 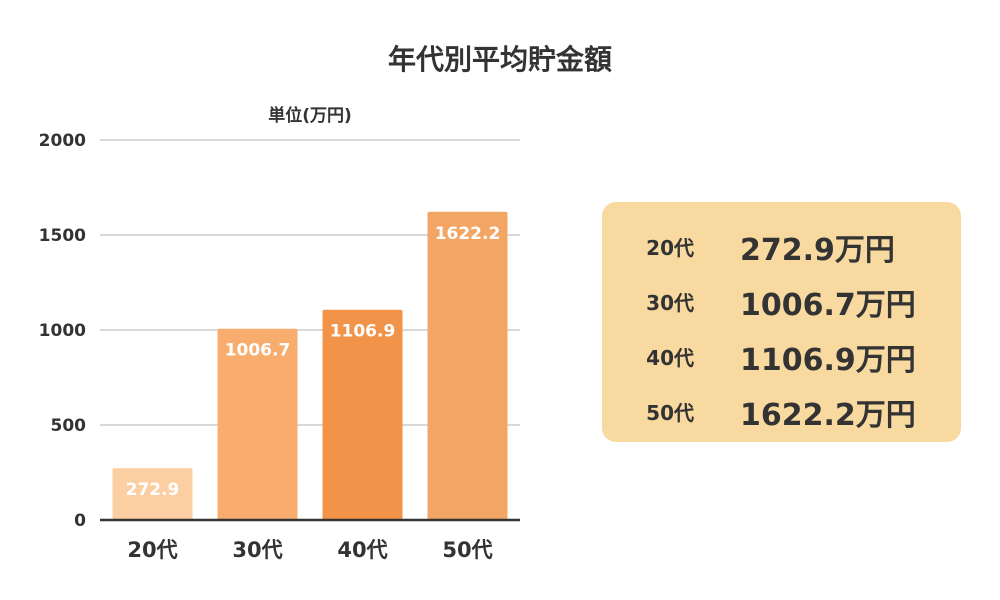 I want to click on chart-title: 年代別平均貯金額, so click(x=499, y=59).